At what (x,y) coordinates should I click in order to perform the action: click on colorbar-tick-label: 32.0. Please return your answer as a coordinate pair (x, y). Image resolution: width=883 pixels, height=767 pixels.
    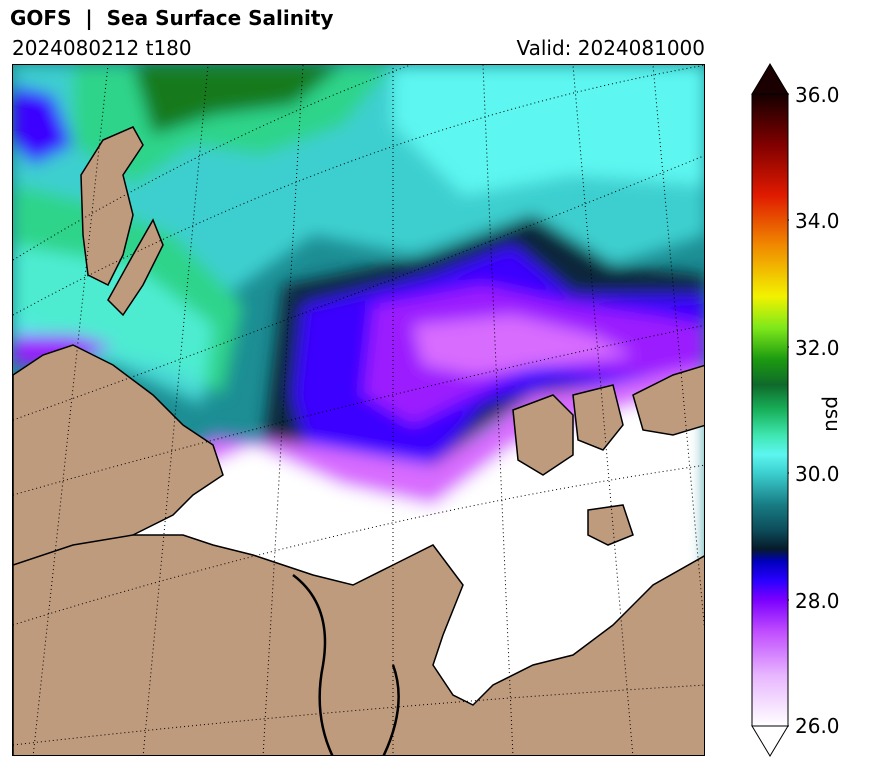
    Looking at the image, I should click on (817, 348).